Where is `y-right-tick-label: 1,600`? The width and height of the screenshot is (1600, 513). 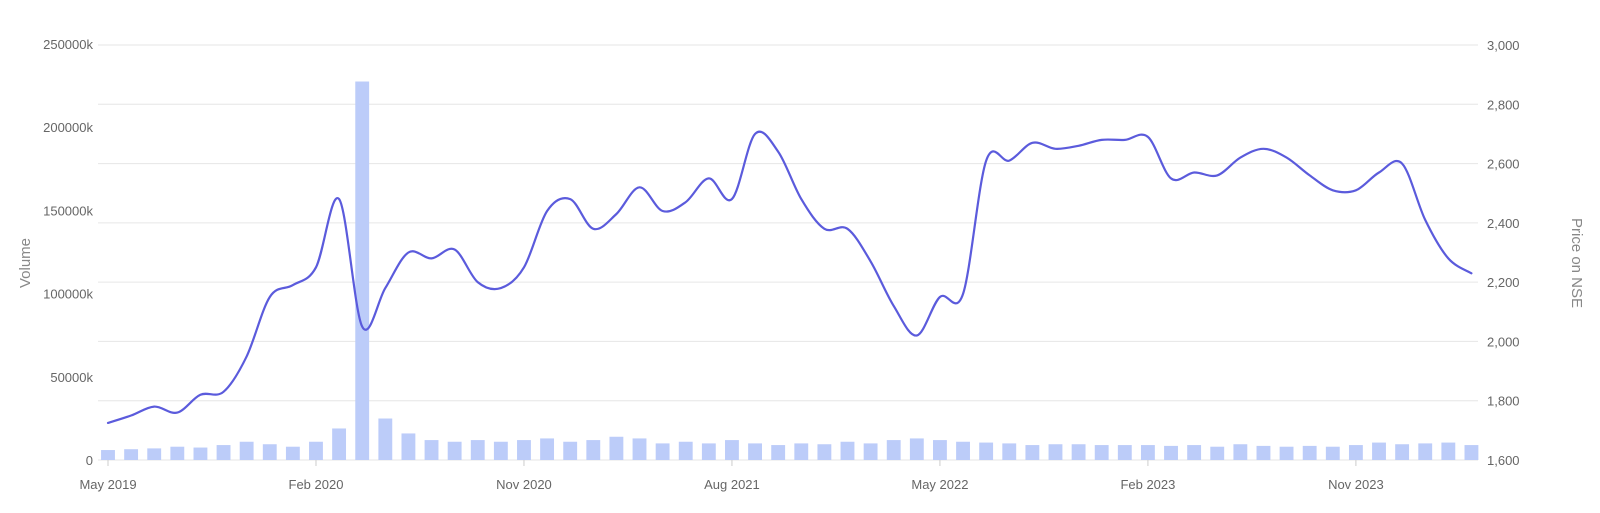
y-right-tick-label: 1,600 is located at coordinates (1503, 460).